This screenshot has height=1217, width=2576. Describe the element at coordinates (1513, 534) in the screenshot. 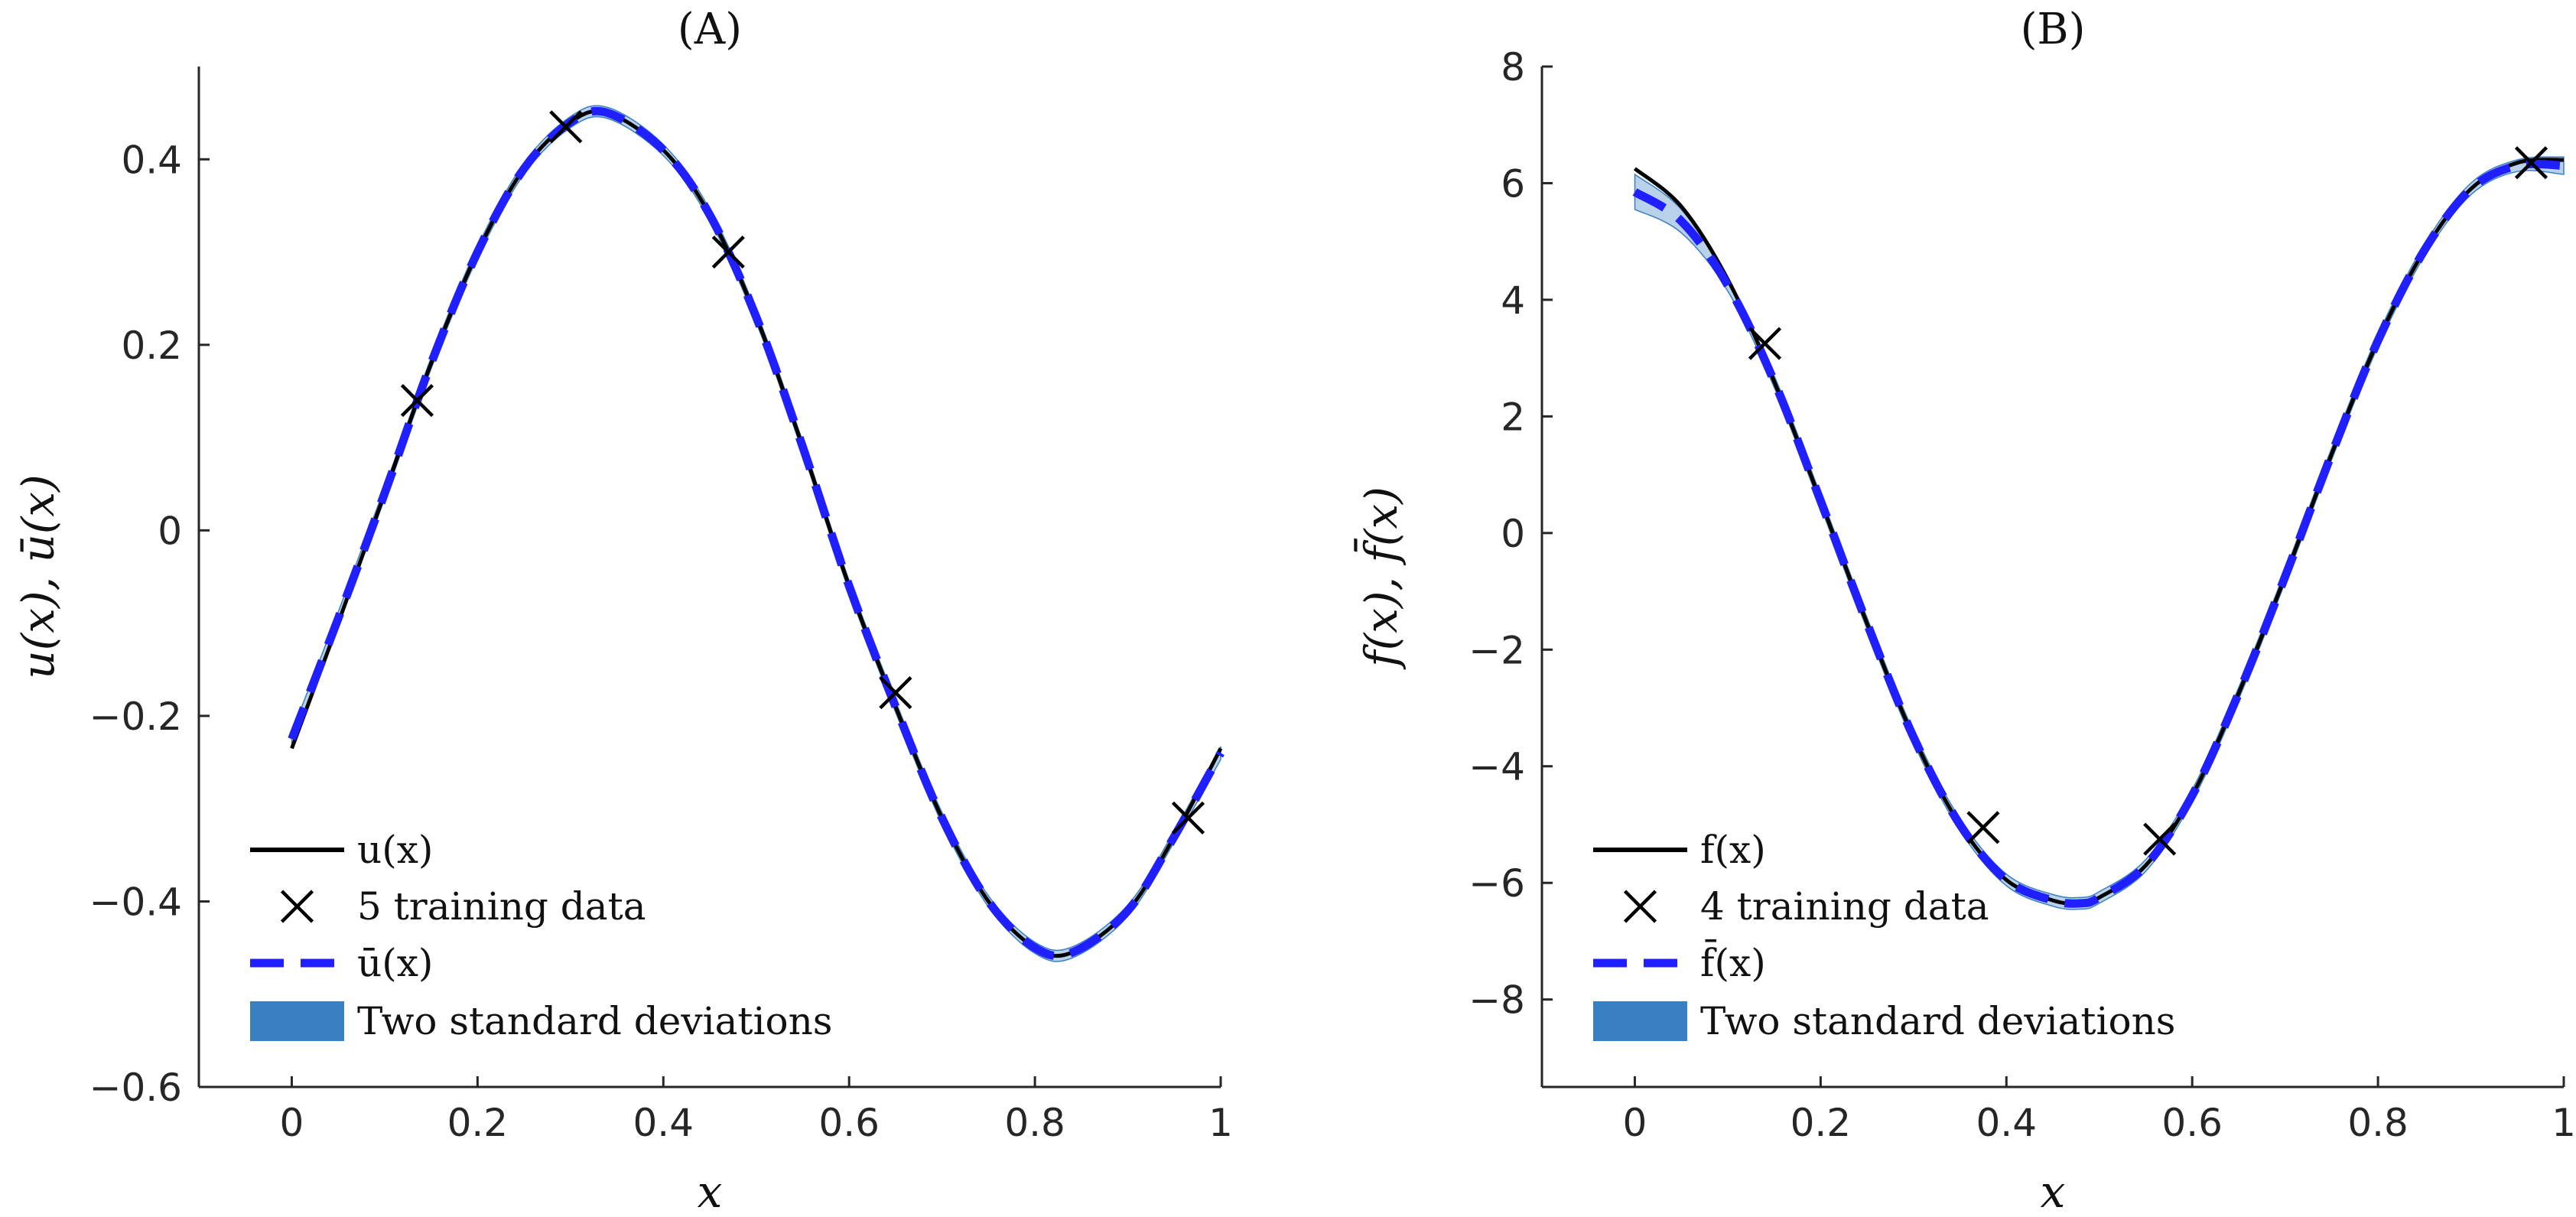

I see `chart-b-y-tick-label: 0` at that location.